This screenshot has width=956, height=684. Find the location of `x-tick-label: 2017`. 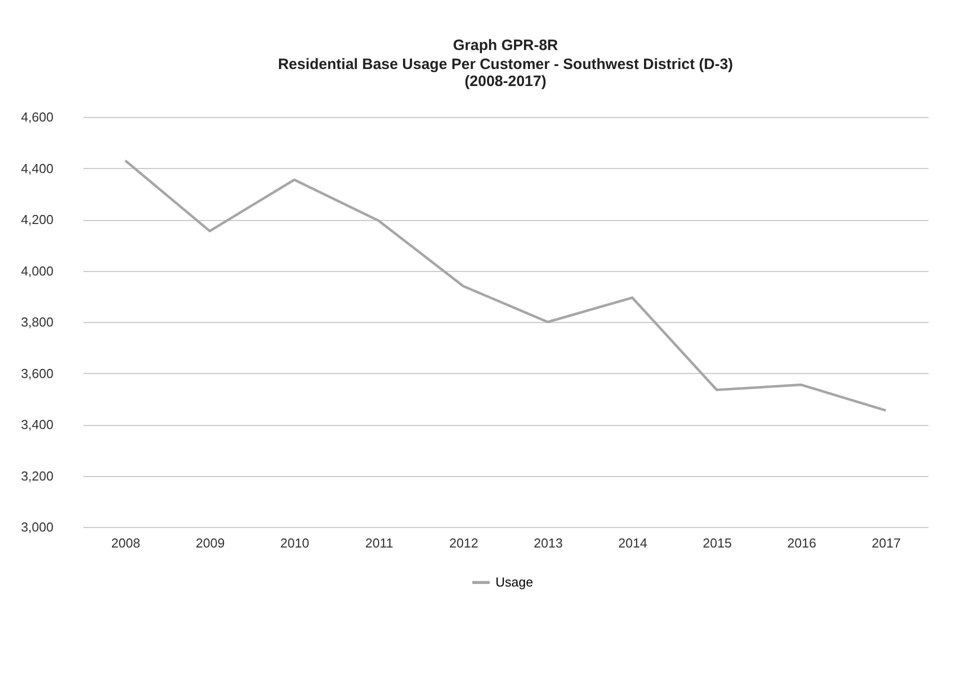

x-tick-label: 2017 is located at coordinates (886, 543).